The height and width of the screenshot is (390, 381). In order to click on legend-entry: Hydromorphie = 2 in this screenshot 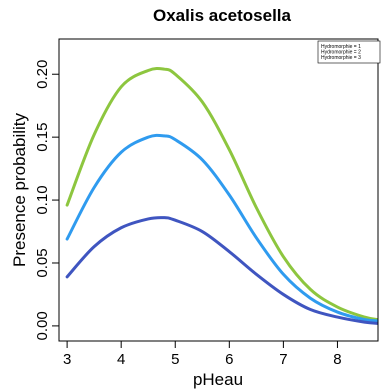, I will do `click(341, 53)`.